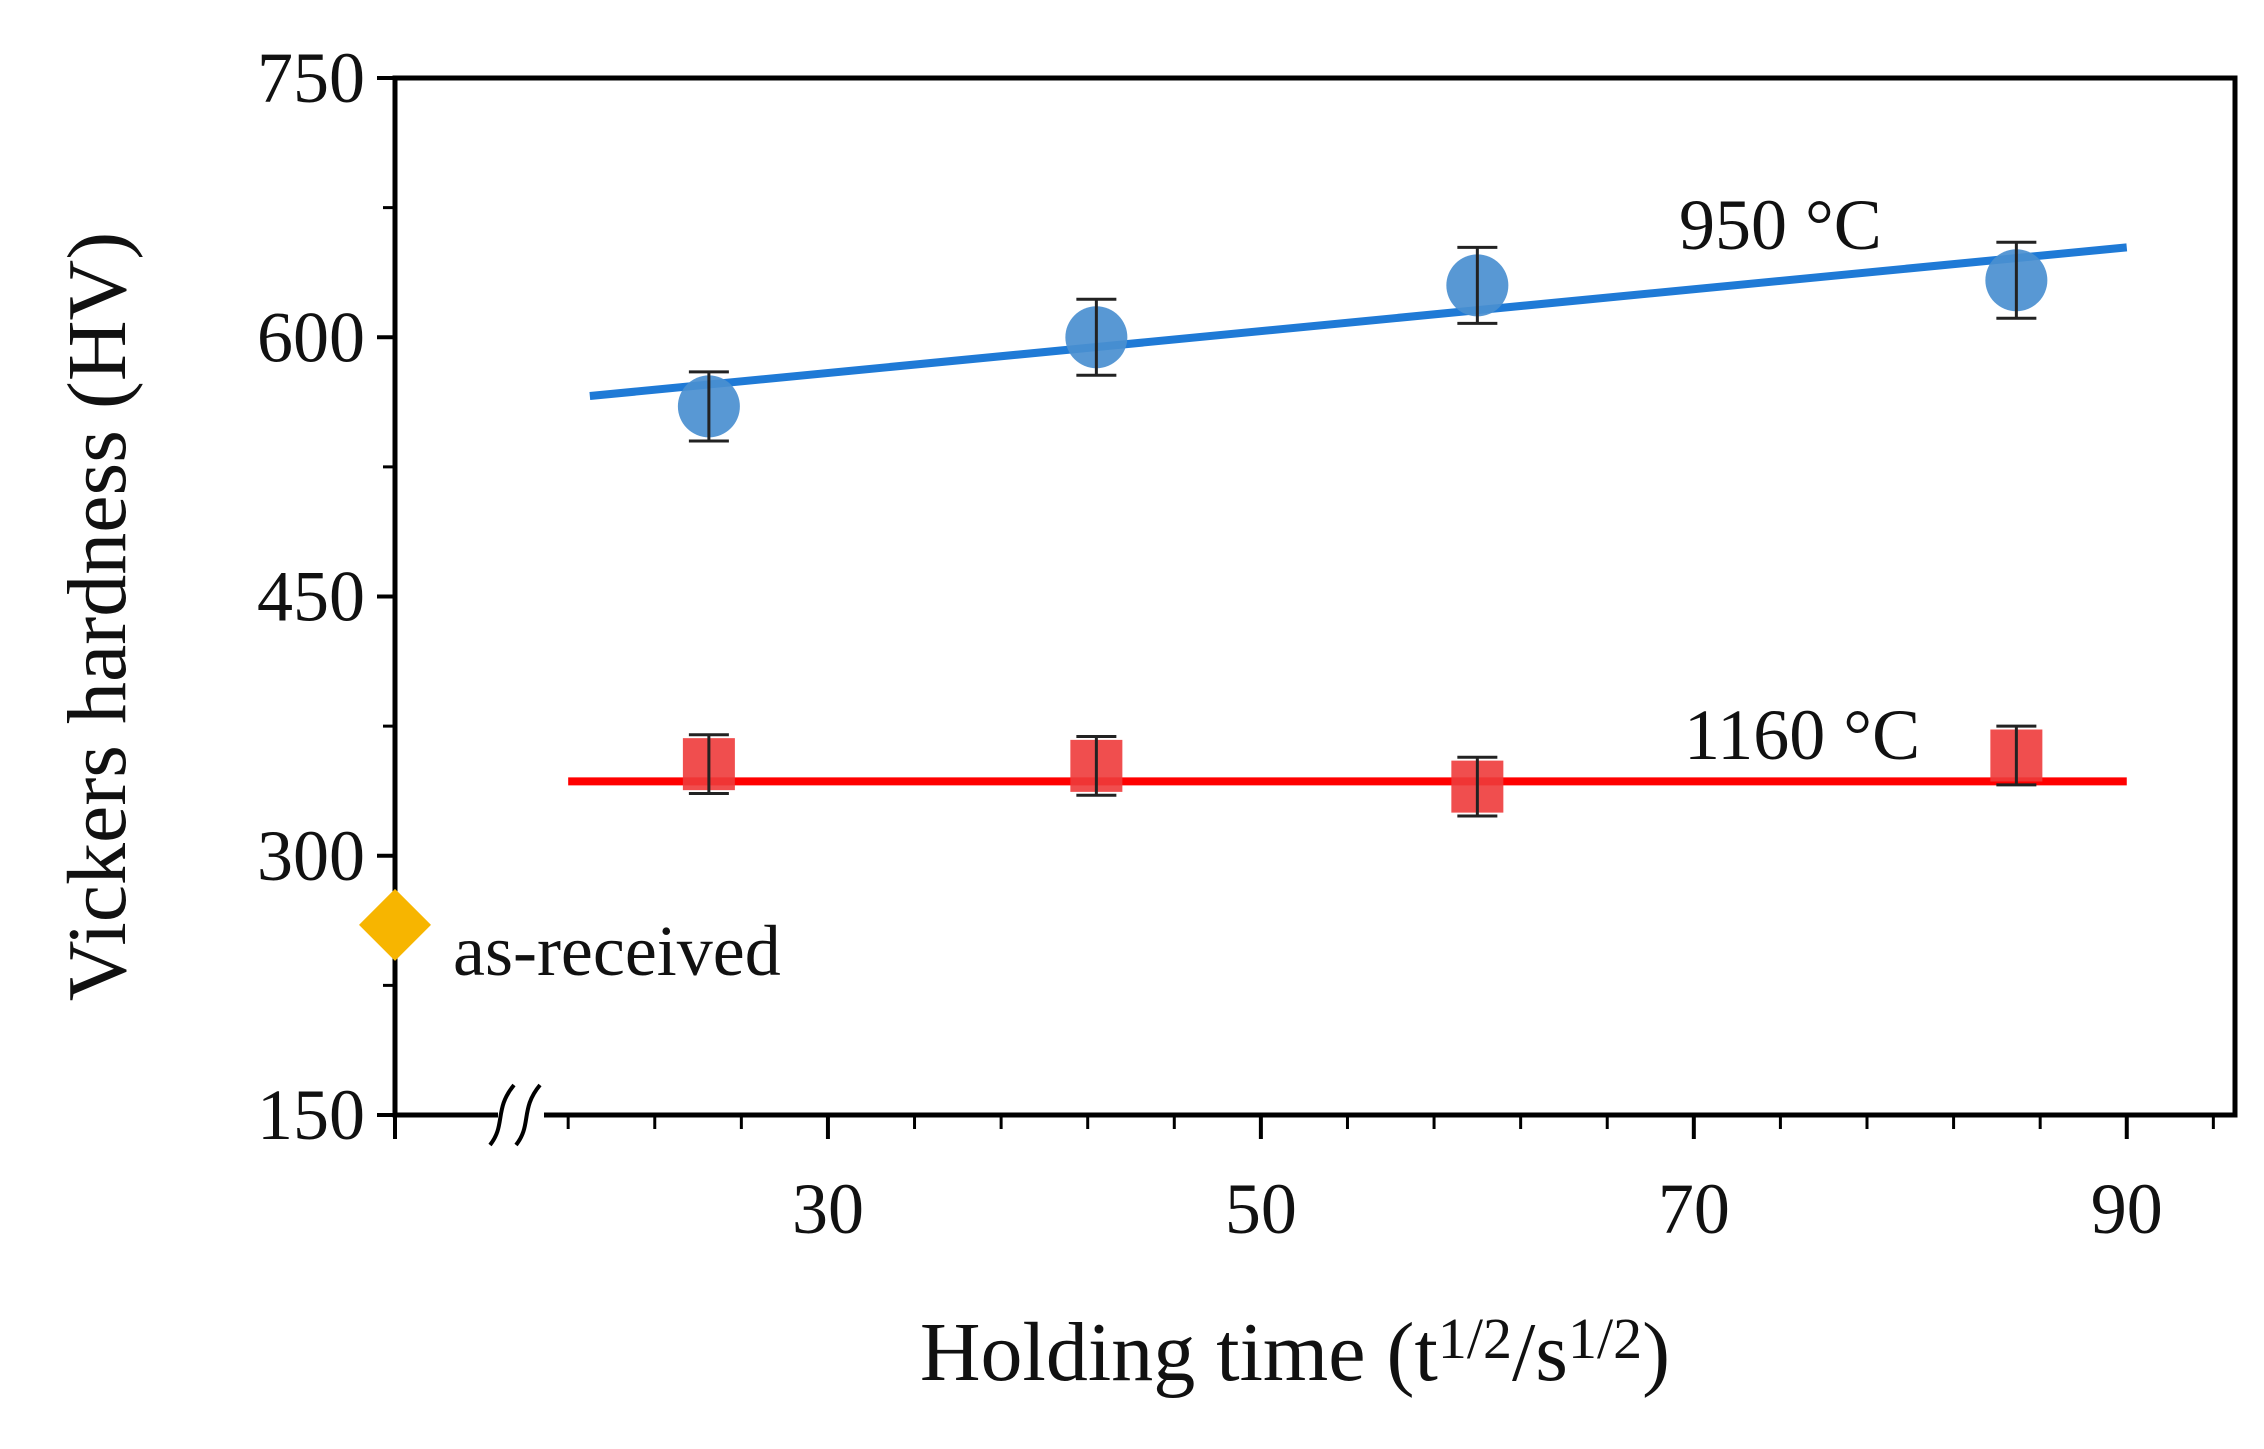 Image resolution: width=2264 pixels, height=1449 pixels. What do you see at coordinates (311, 78) in the screenshot?
I see `y-tick-label: 750` at bounding box center [311, 78].